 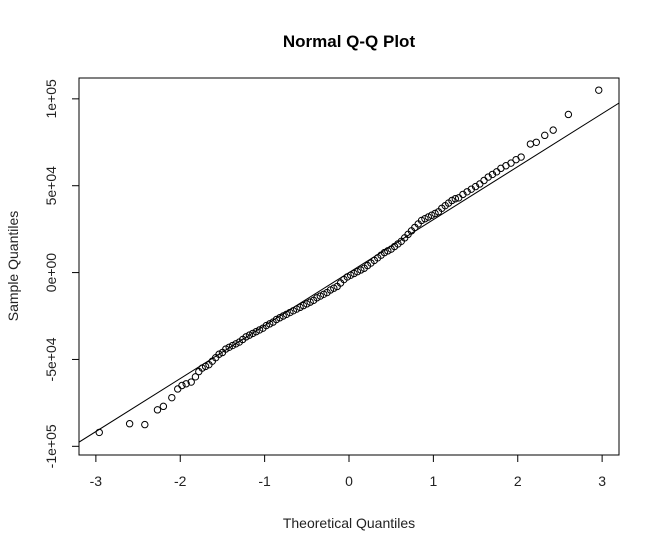 What do you see at coordinates (51, 99) in the screenshot?
I see `y-tick-label: 1e+05` at bounding box center [51, 99].